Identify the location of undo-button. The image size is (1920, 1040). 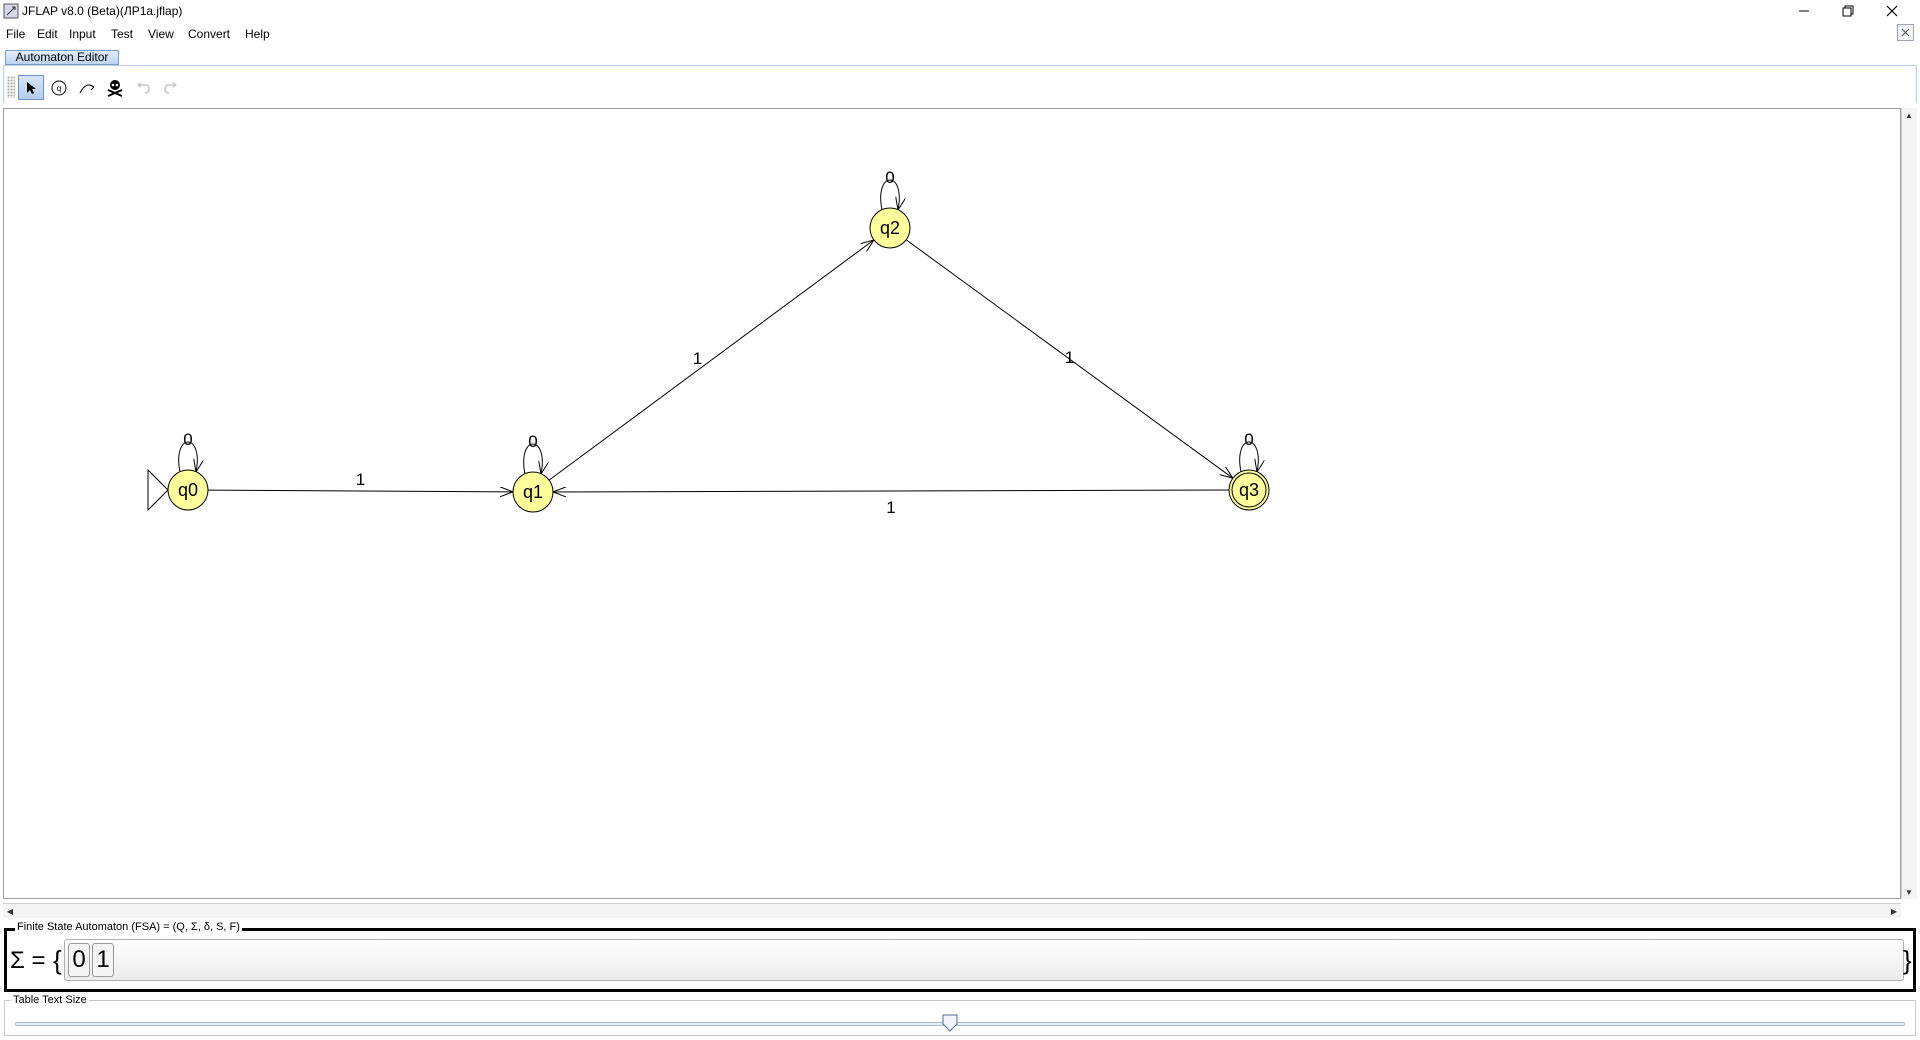
(143, 87).